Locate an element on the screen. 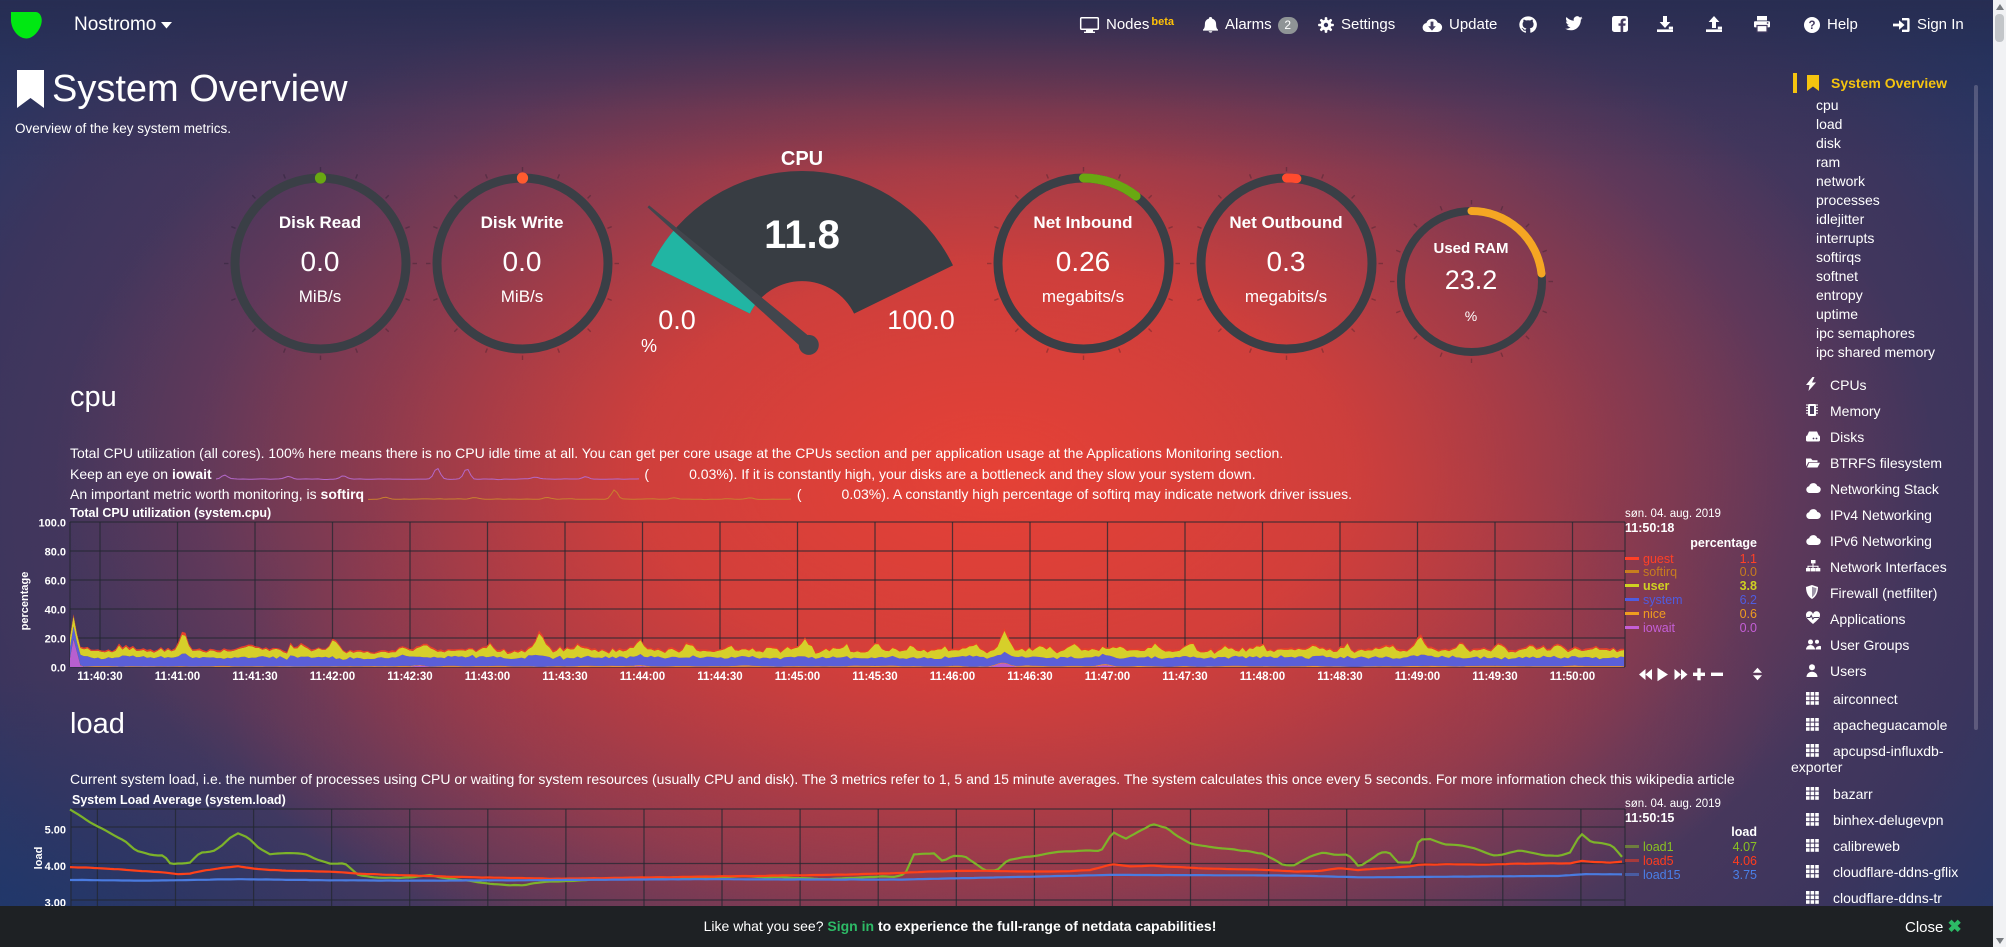  svg-text: 11:49:30 is located at coordinates (1494, 677).